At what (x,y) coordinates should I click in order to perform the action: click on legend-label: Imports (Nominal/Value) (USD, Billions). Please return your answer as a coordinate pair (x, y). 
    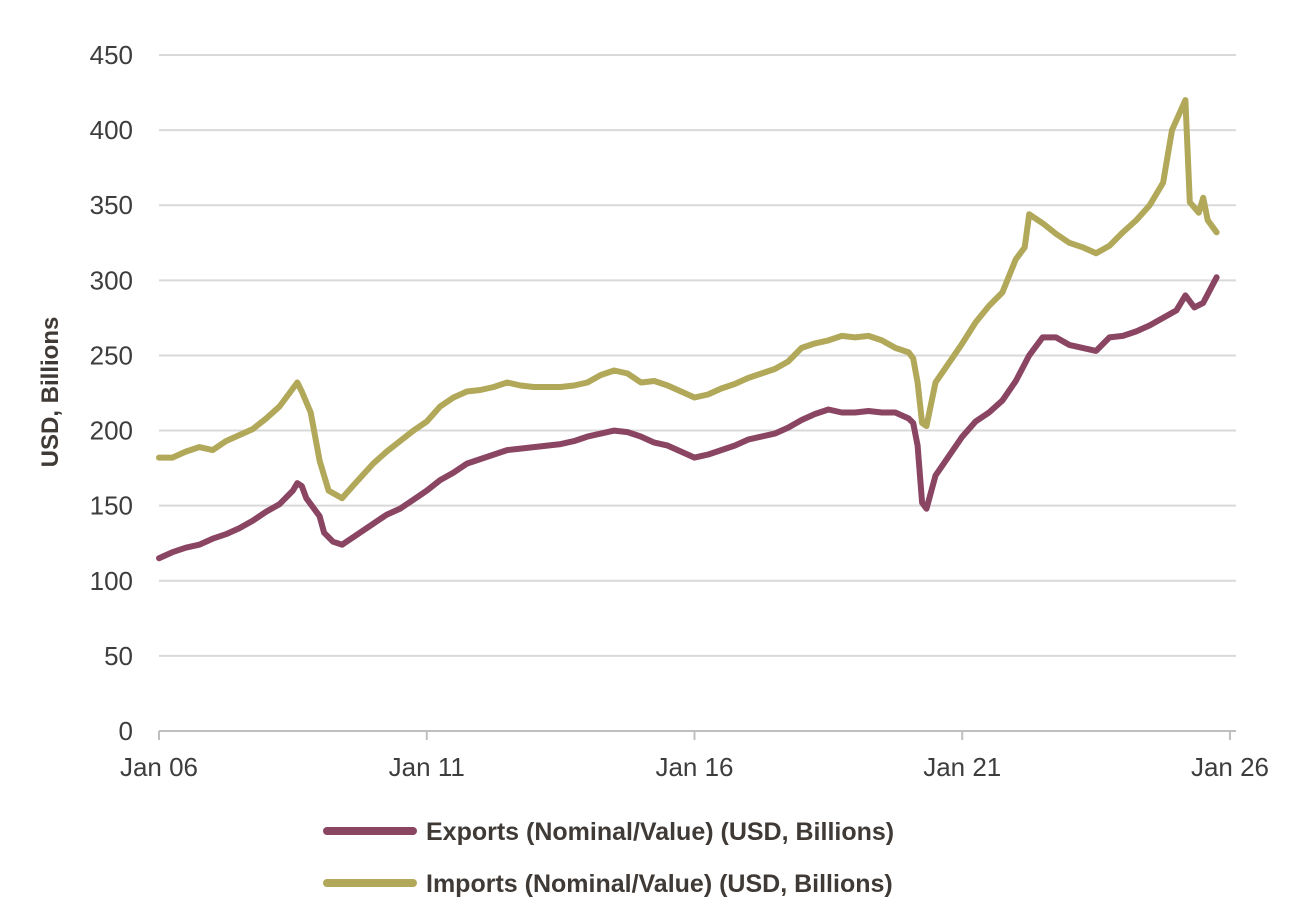
    Looking at the image, I should click on (659, 884).